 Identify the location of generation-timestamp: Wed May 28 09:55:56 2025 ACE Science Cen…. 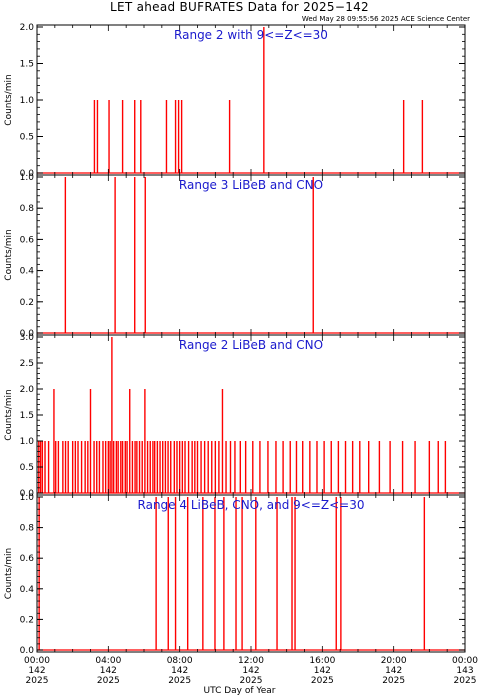
(385, 19).